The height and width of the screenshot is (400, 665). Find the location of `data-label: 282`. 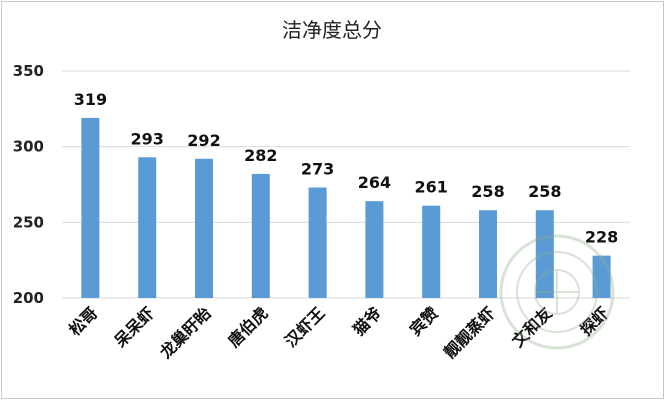

data-label: 282 is located at coordinates (260, 155).